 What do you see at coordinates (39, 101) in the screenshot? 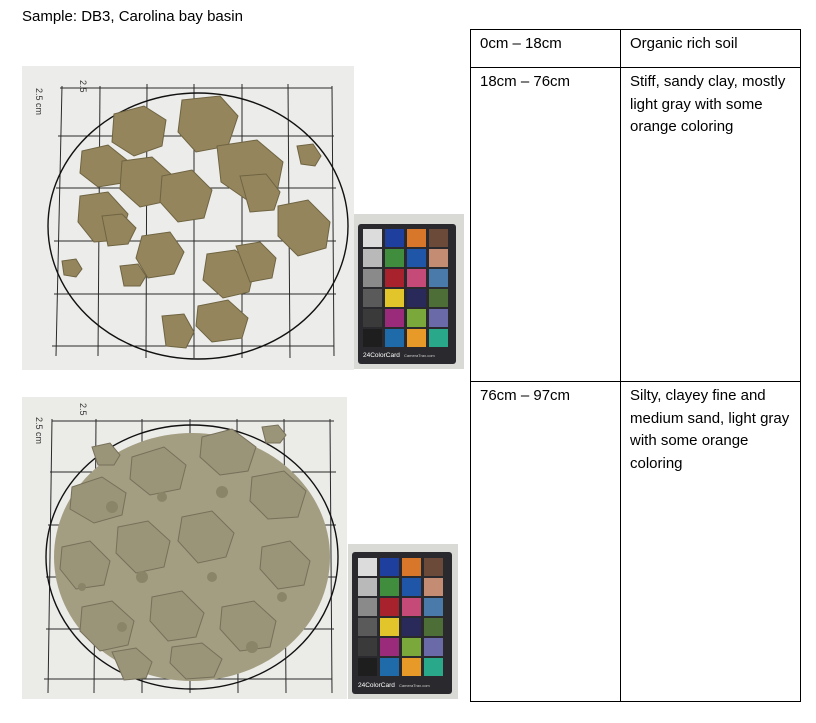
I see `grid-label-upper-b: 2.5 cm` at bounding box center [39, 101].